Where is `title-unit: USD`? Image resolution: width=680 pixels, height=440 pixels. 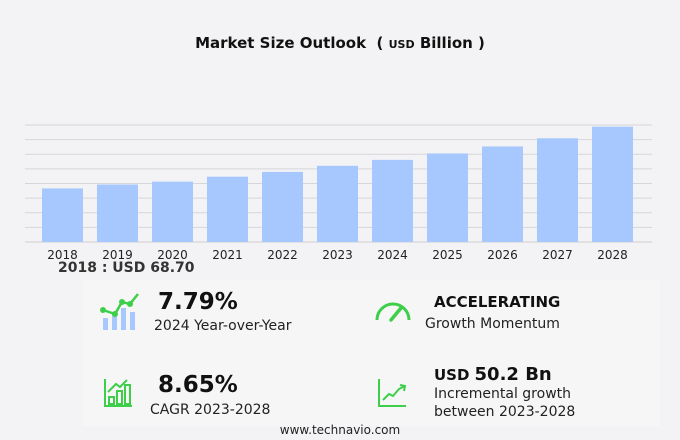
title-unit: USD is located at coordinates (401, 44).